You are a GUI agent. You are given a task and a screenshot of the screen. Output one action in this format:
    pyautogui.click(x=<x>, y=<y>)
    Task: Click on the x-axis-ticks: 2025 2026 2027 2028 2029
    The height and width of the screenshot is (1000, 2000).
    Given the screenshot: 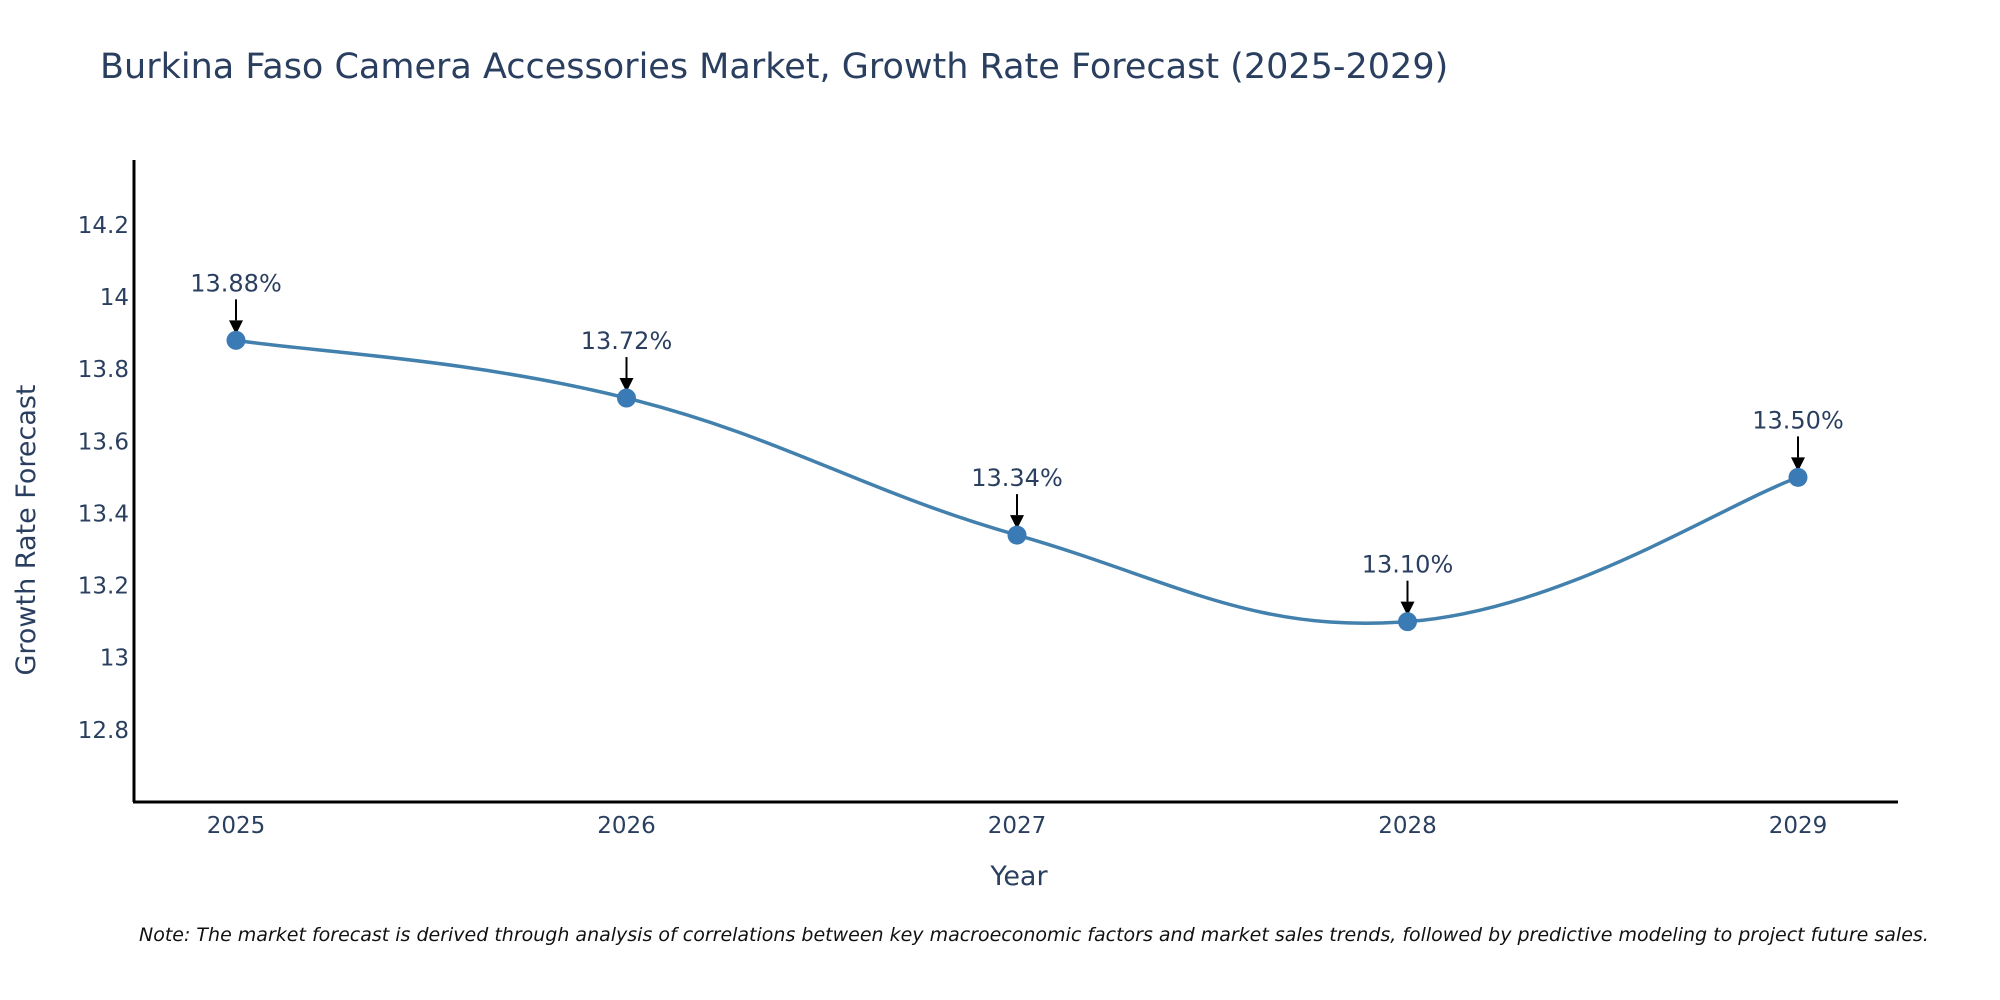 What is the action you would take?
    pyautogui.click(x=1017, y=826)
    